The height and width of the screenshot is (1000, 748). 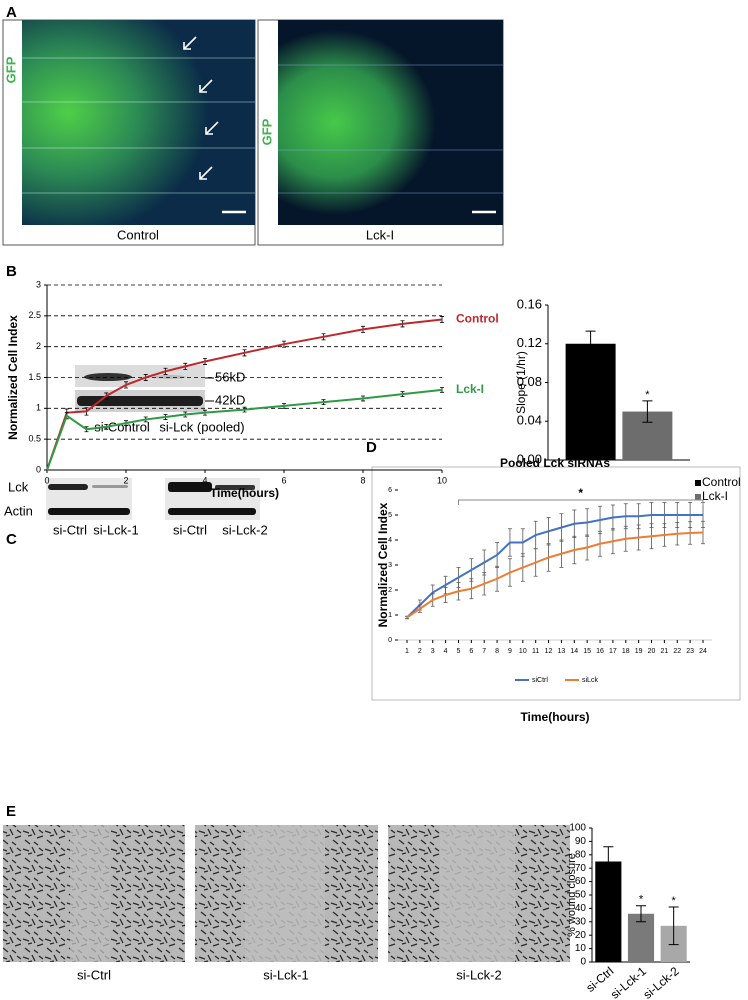 What do you see at coordinates (549, 651) in the screenshot?
I see `x-tick-label: 12` at bounding box center [549, 651].